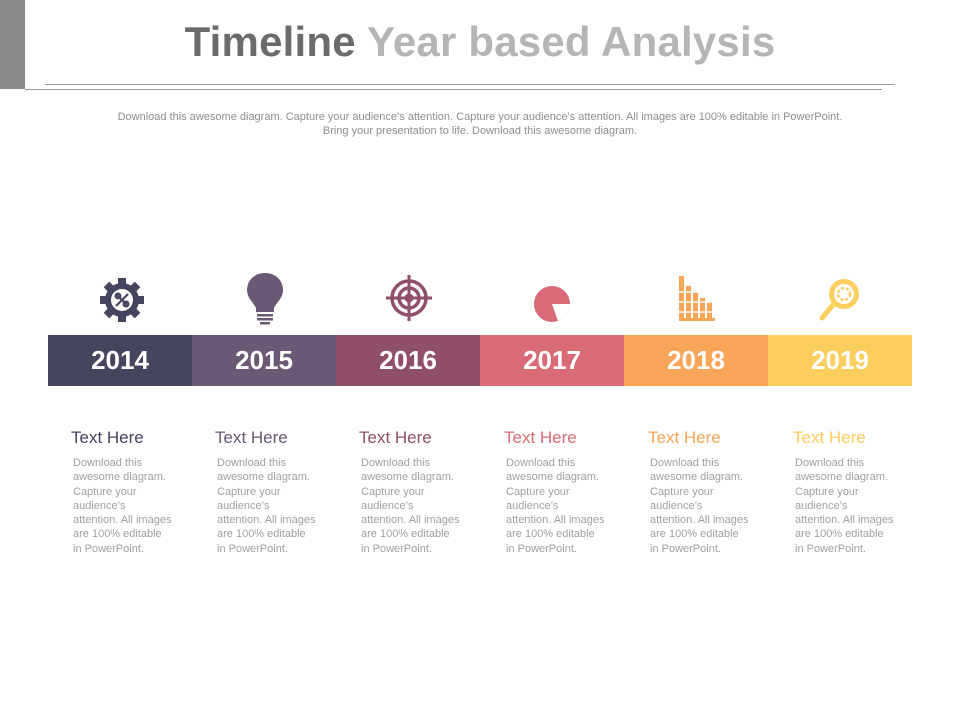  What do you see at coordinates (120, 360) in the screenshot?
I see `year-segment-2014: 2014` at bounding box center [120, 360].